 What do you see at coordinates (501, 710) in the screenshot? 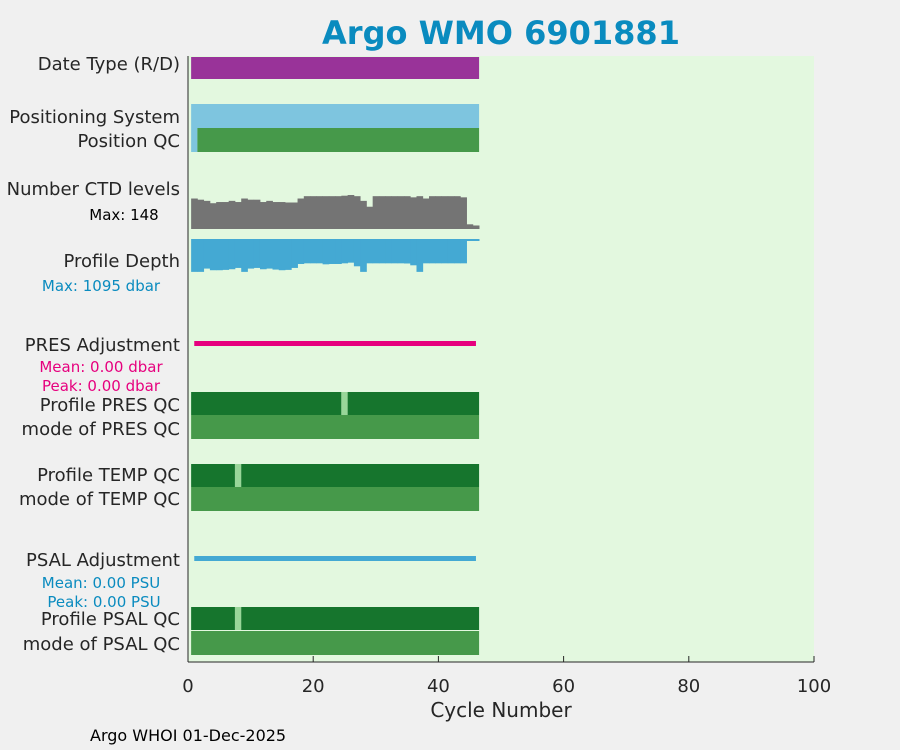
I see `x-axis-title: Cycle Number` at bounding box center [501, 710].